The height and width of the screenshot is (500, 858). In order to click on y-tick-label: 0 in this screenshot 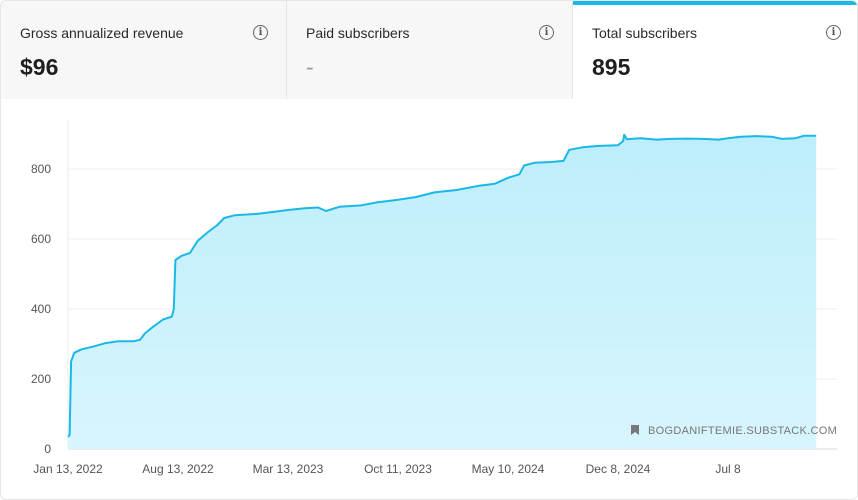, I will do `click(47, 449)`.